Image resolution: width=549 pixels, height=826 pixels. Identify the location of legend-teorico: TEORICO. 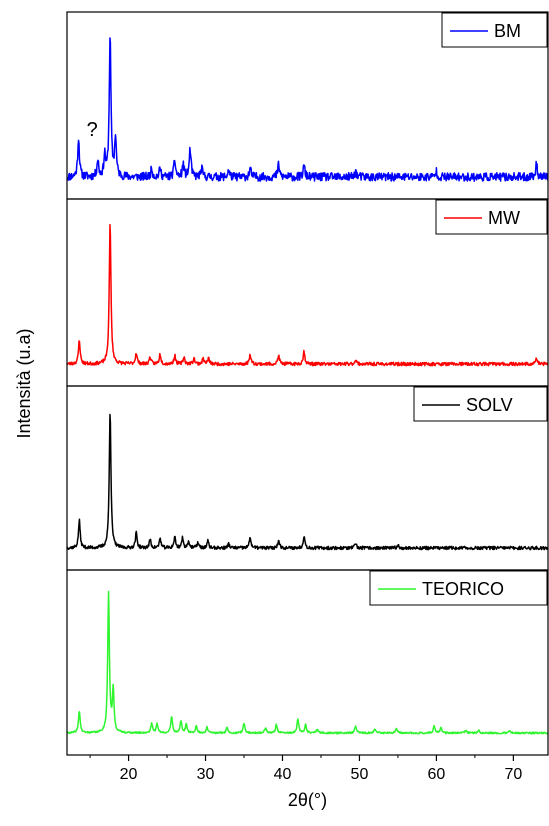
(458, 588).